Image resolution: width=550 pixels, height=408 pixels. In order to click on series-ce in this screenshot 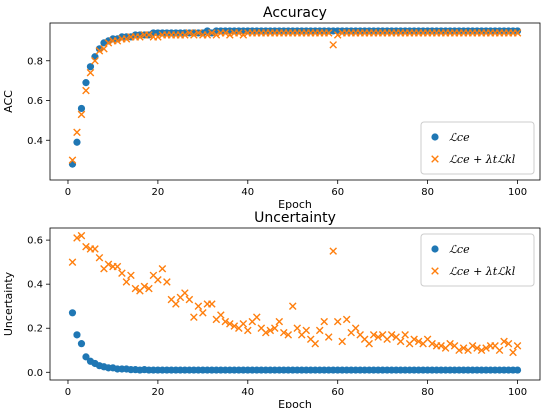, I will do `click(295, 341)`.